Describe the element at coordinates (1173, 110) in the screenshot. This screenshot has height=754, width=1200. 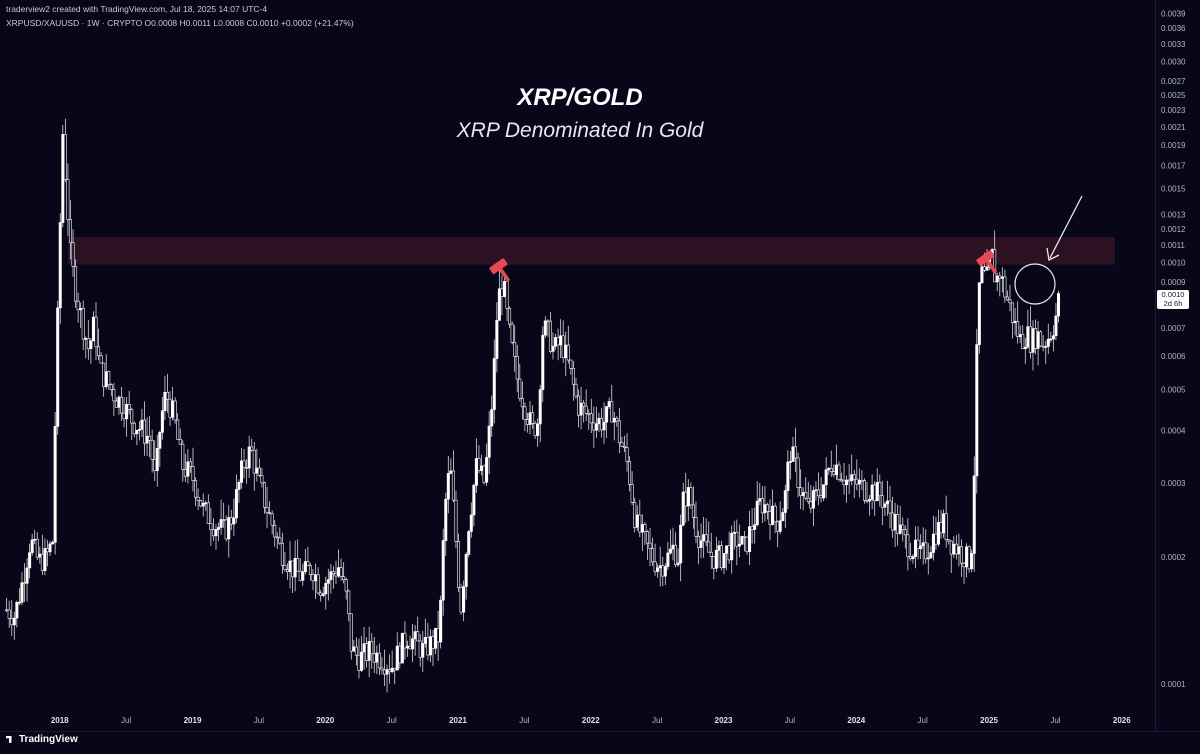
I see `y-tick-label: 0.0023` at that location.